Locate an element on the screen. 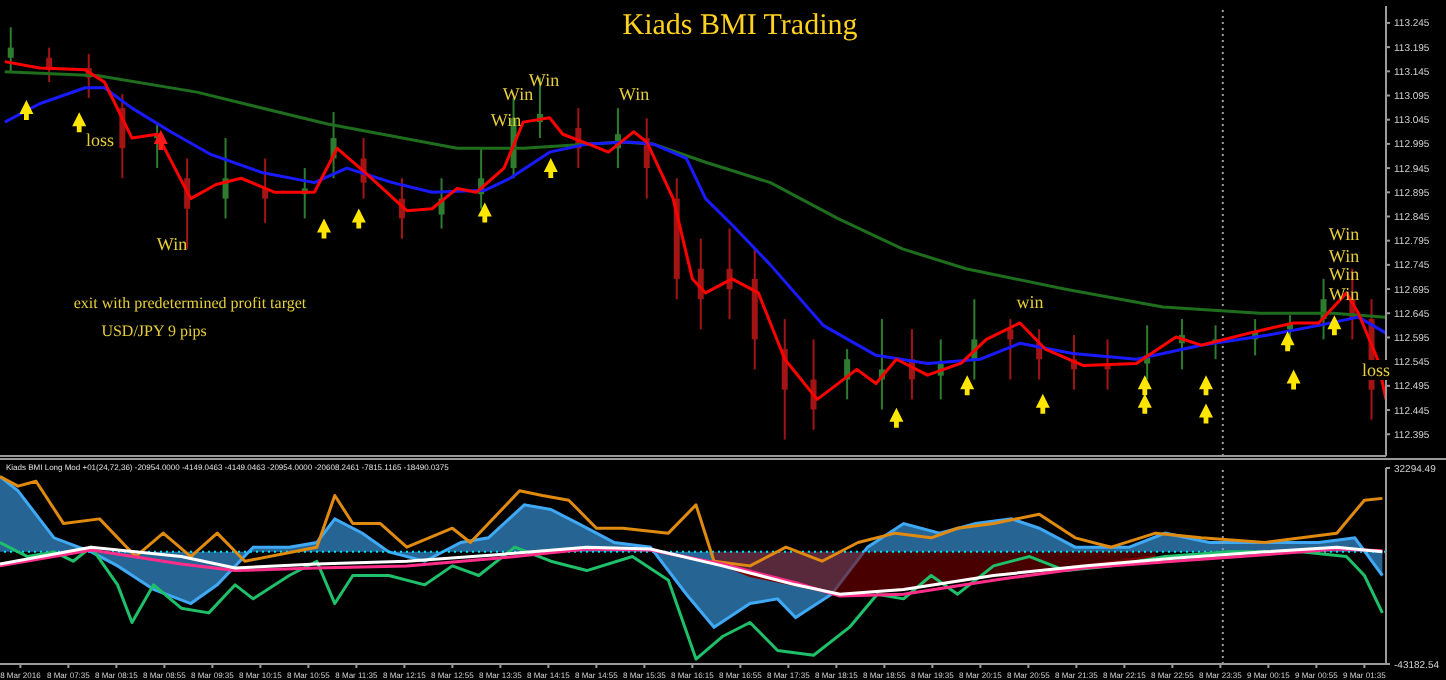  annotation: USD/JPY 9 pips is located at coordinates (154, 332).